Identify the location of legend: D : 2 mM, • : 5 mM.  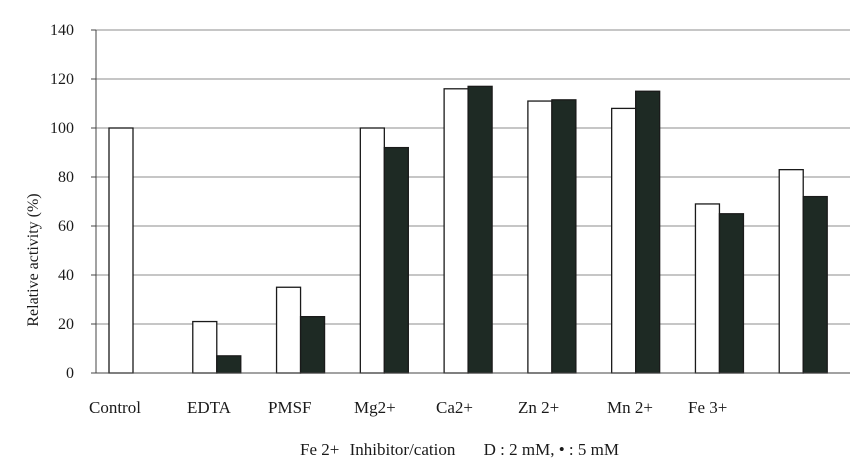
(551, 449).